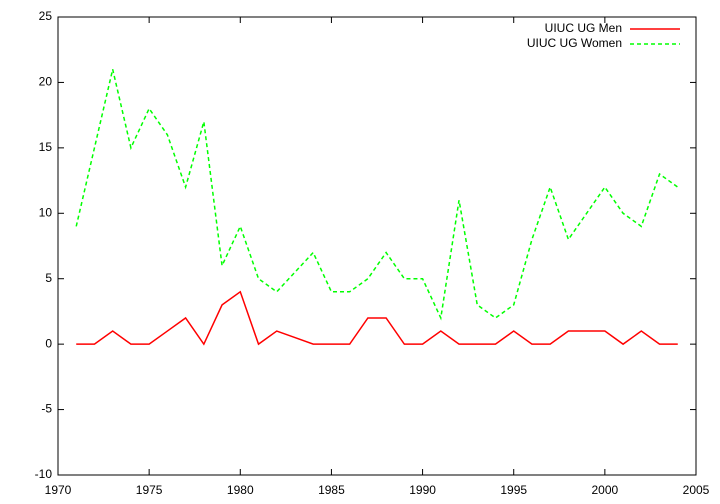 The width and height of the screenshot is (720, 504). What do you see at coordinates (46, 212) in the screenshot?
I see `y-tick-label: 10` at bounding box center [46, 212].